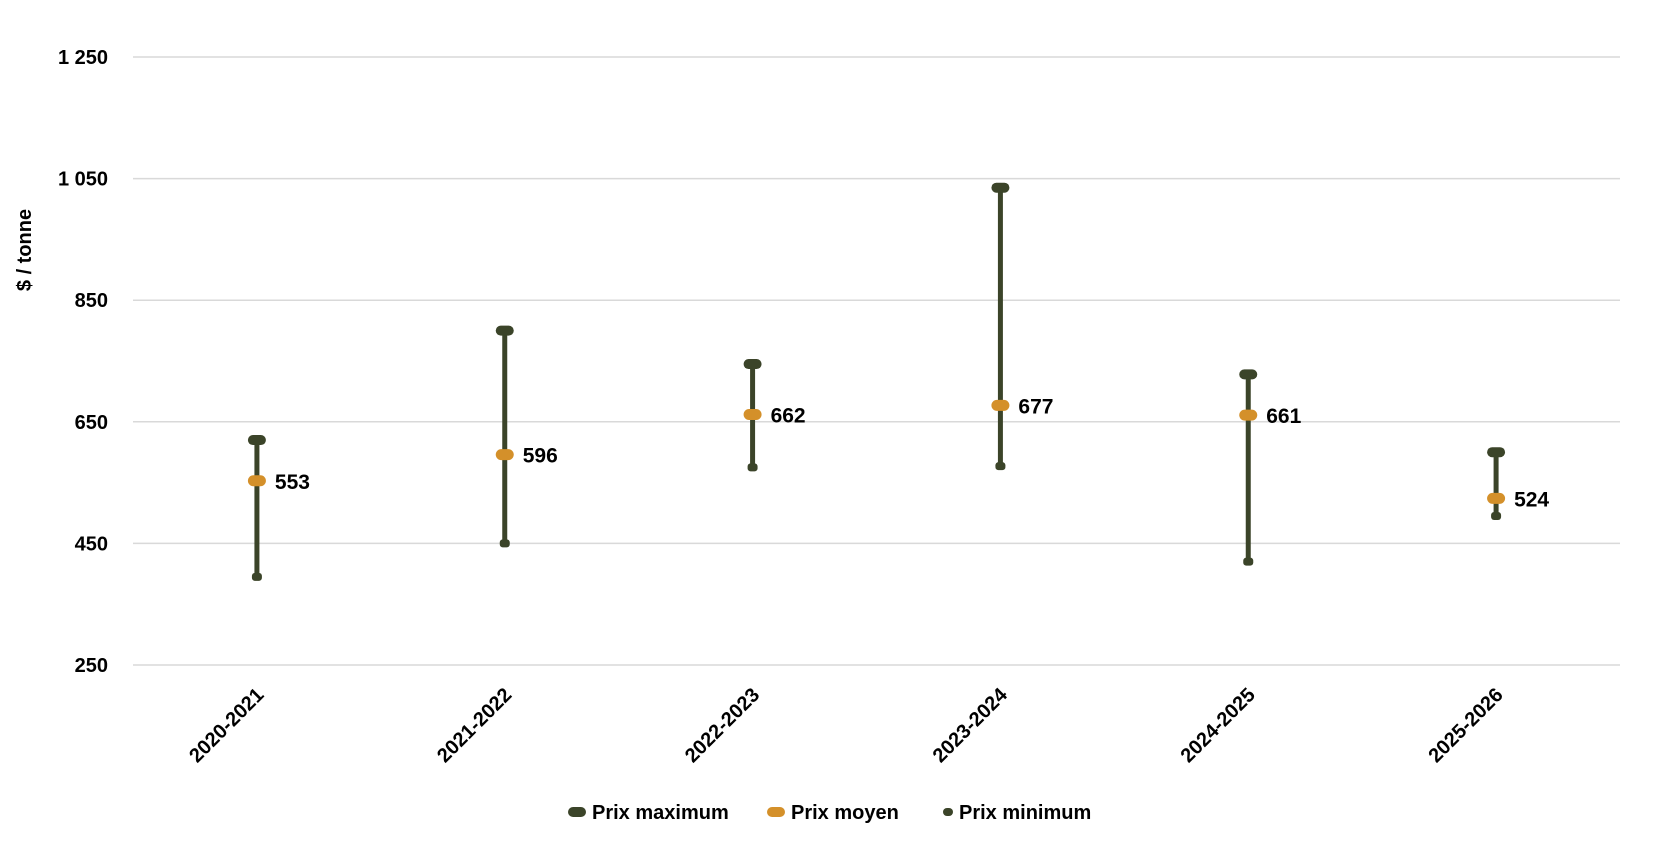 The image size is (1655, 841). Describe the element at coordinates (776, 812) in the screenshot. I see `legend-mean-swatch` at that location.